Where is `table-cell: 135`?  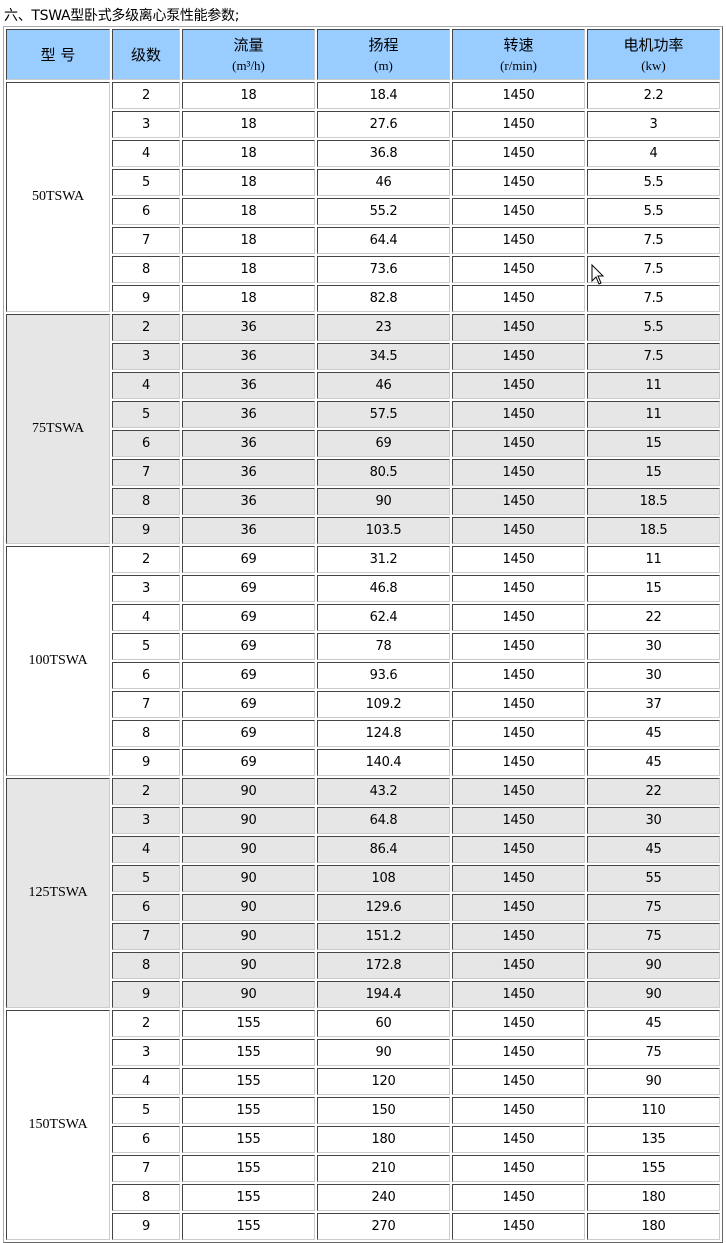
table-cell: 135 is located at coordinates (653, 1139).